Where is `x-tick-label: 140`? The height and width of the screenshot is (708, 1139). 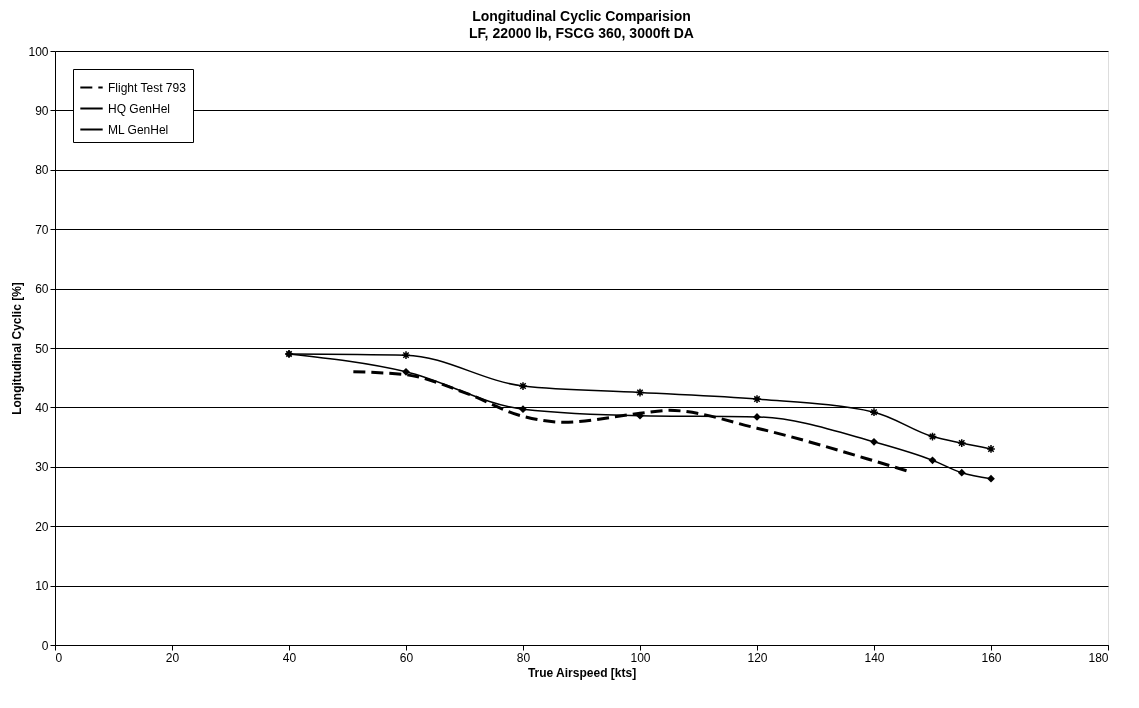 x-tick-label: 140 is located at coordinates (874, 657).